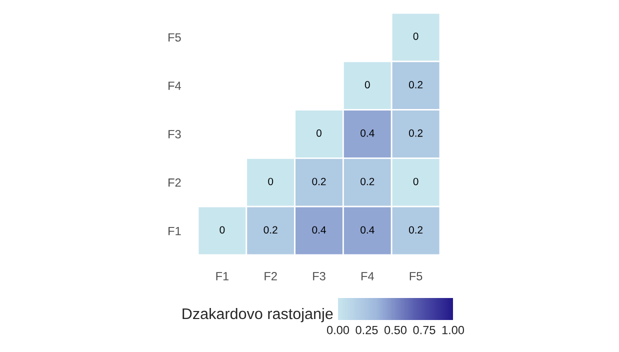  I want to click on color-bar-label: 1.00, so click(453, 330).